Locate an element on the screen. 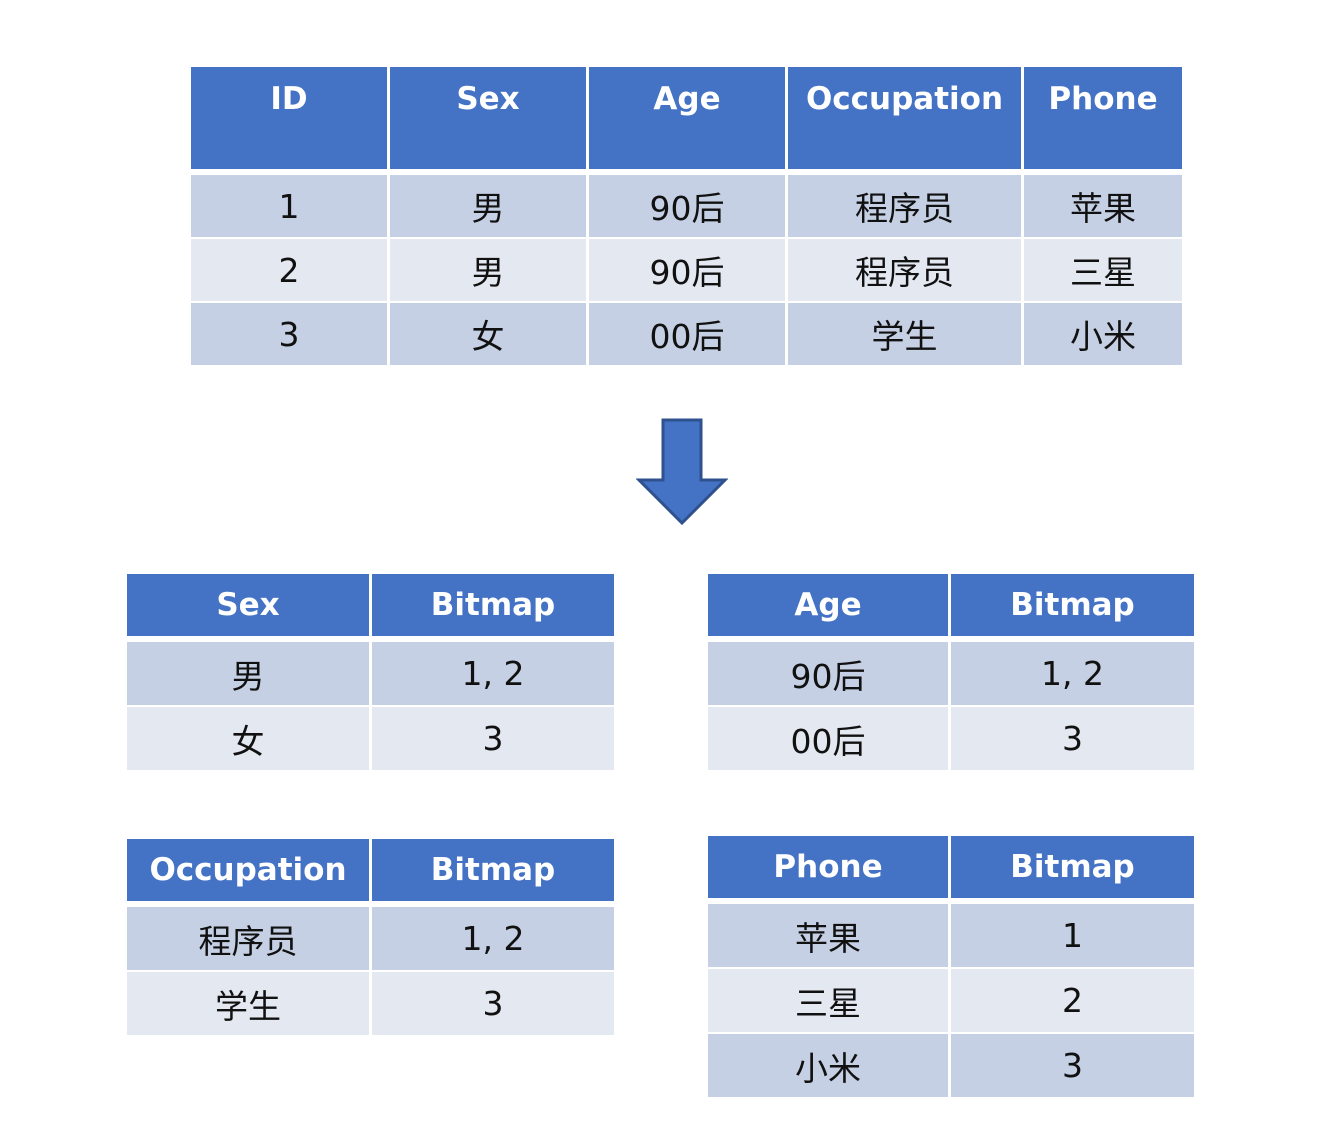 This screenshot has height=1140, width=1328. cell-occupation: 学生 is located at coordinates (904, 334).